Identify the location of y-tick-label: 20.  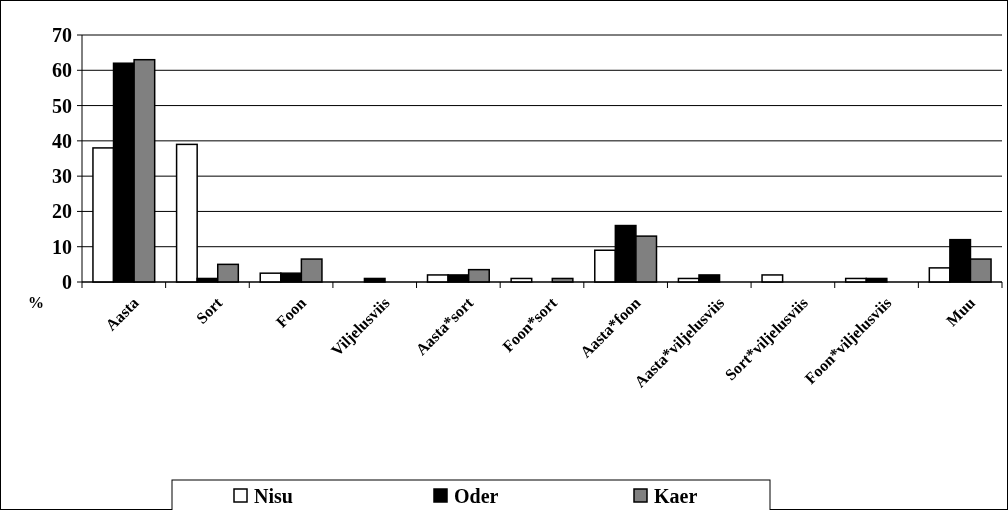
(62, 211).